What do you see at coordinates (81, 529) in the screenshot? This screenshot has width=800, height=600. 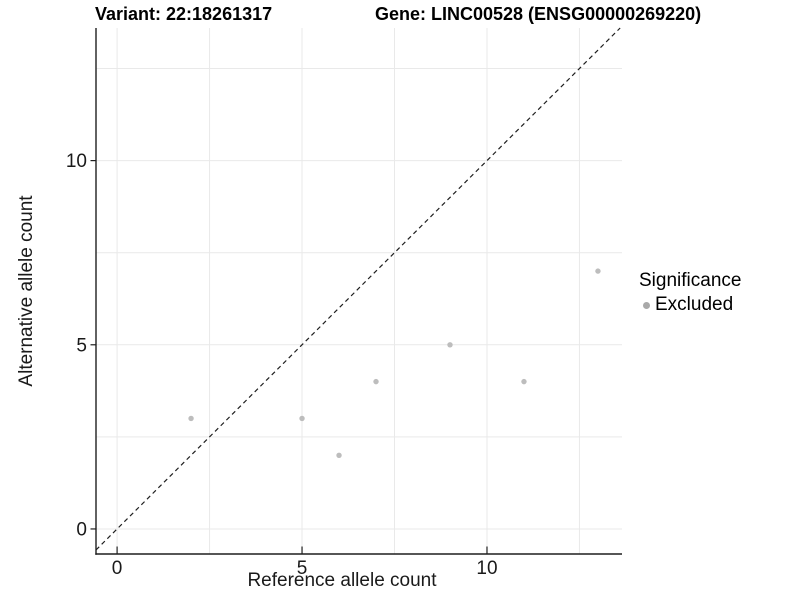 I see `y-tick-label: 0` at bounding box center [81, 529].